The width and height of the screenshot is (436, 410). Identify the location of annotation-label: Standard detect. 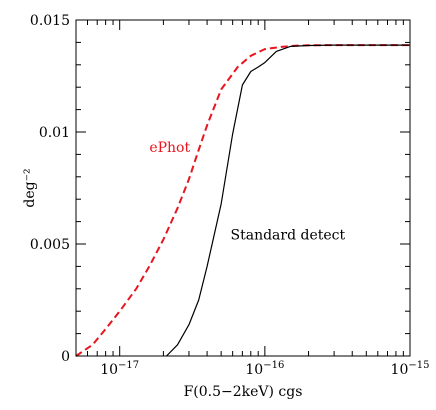
(288, 236).